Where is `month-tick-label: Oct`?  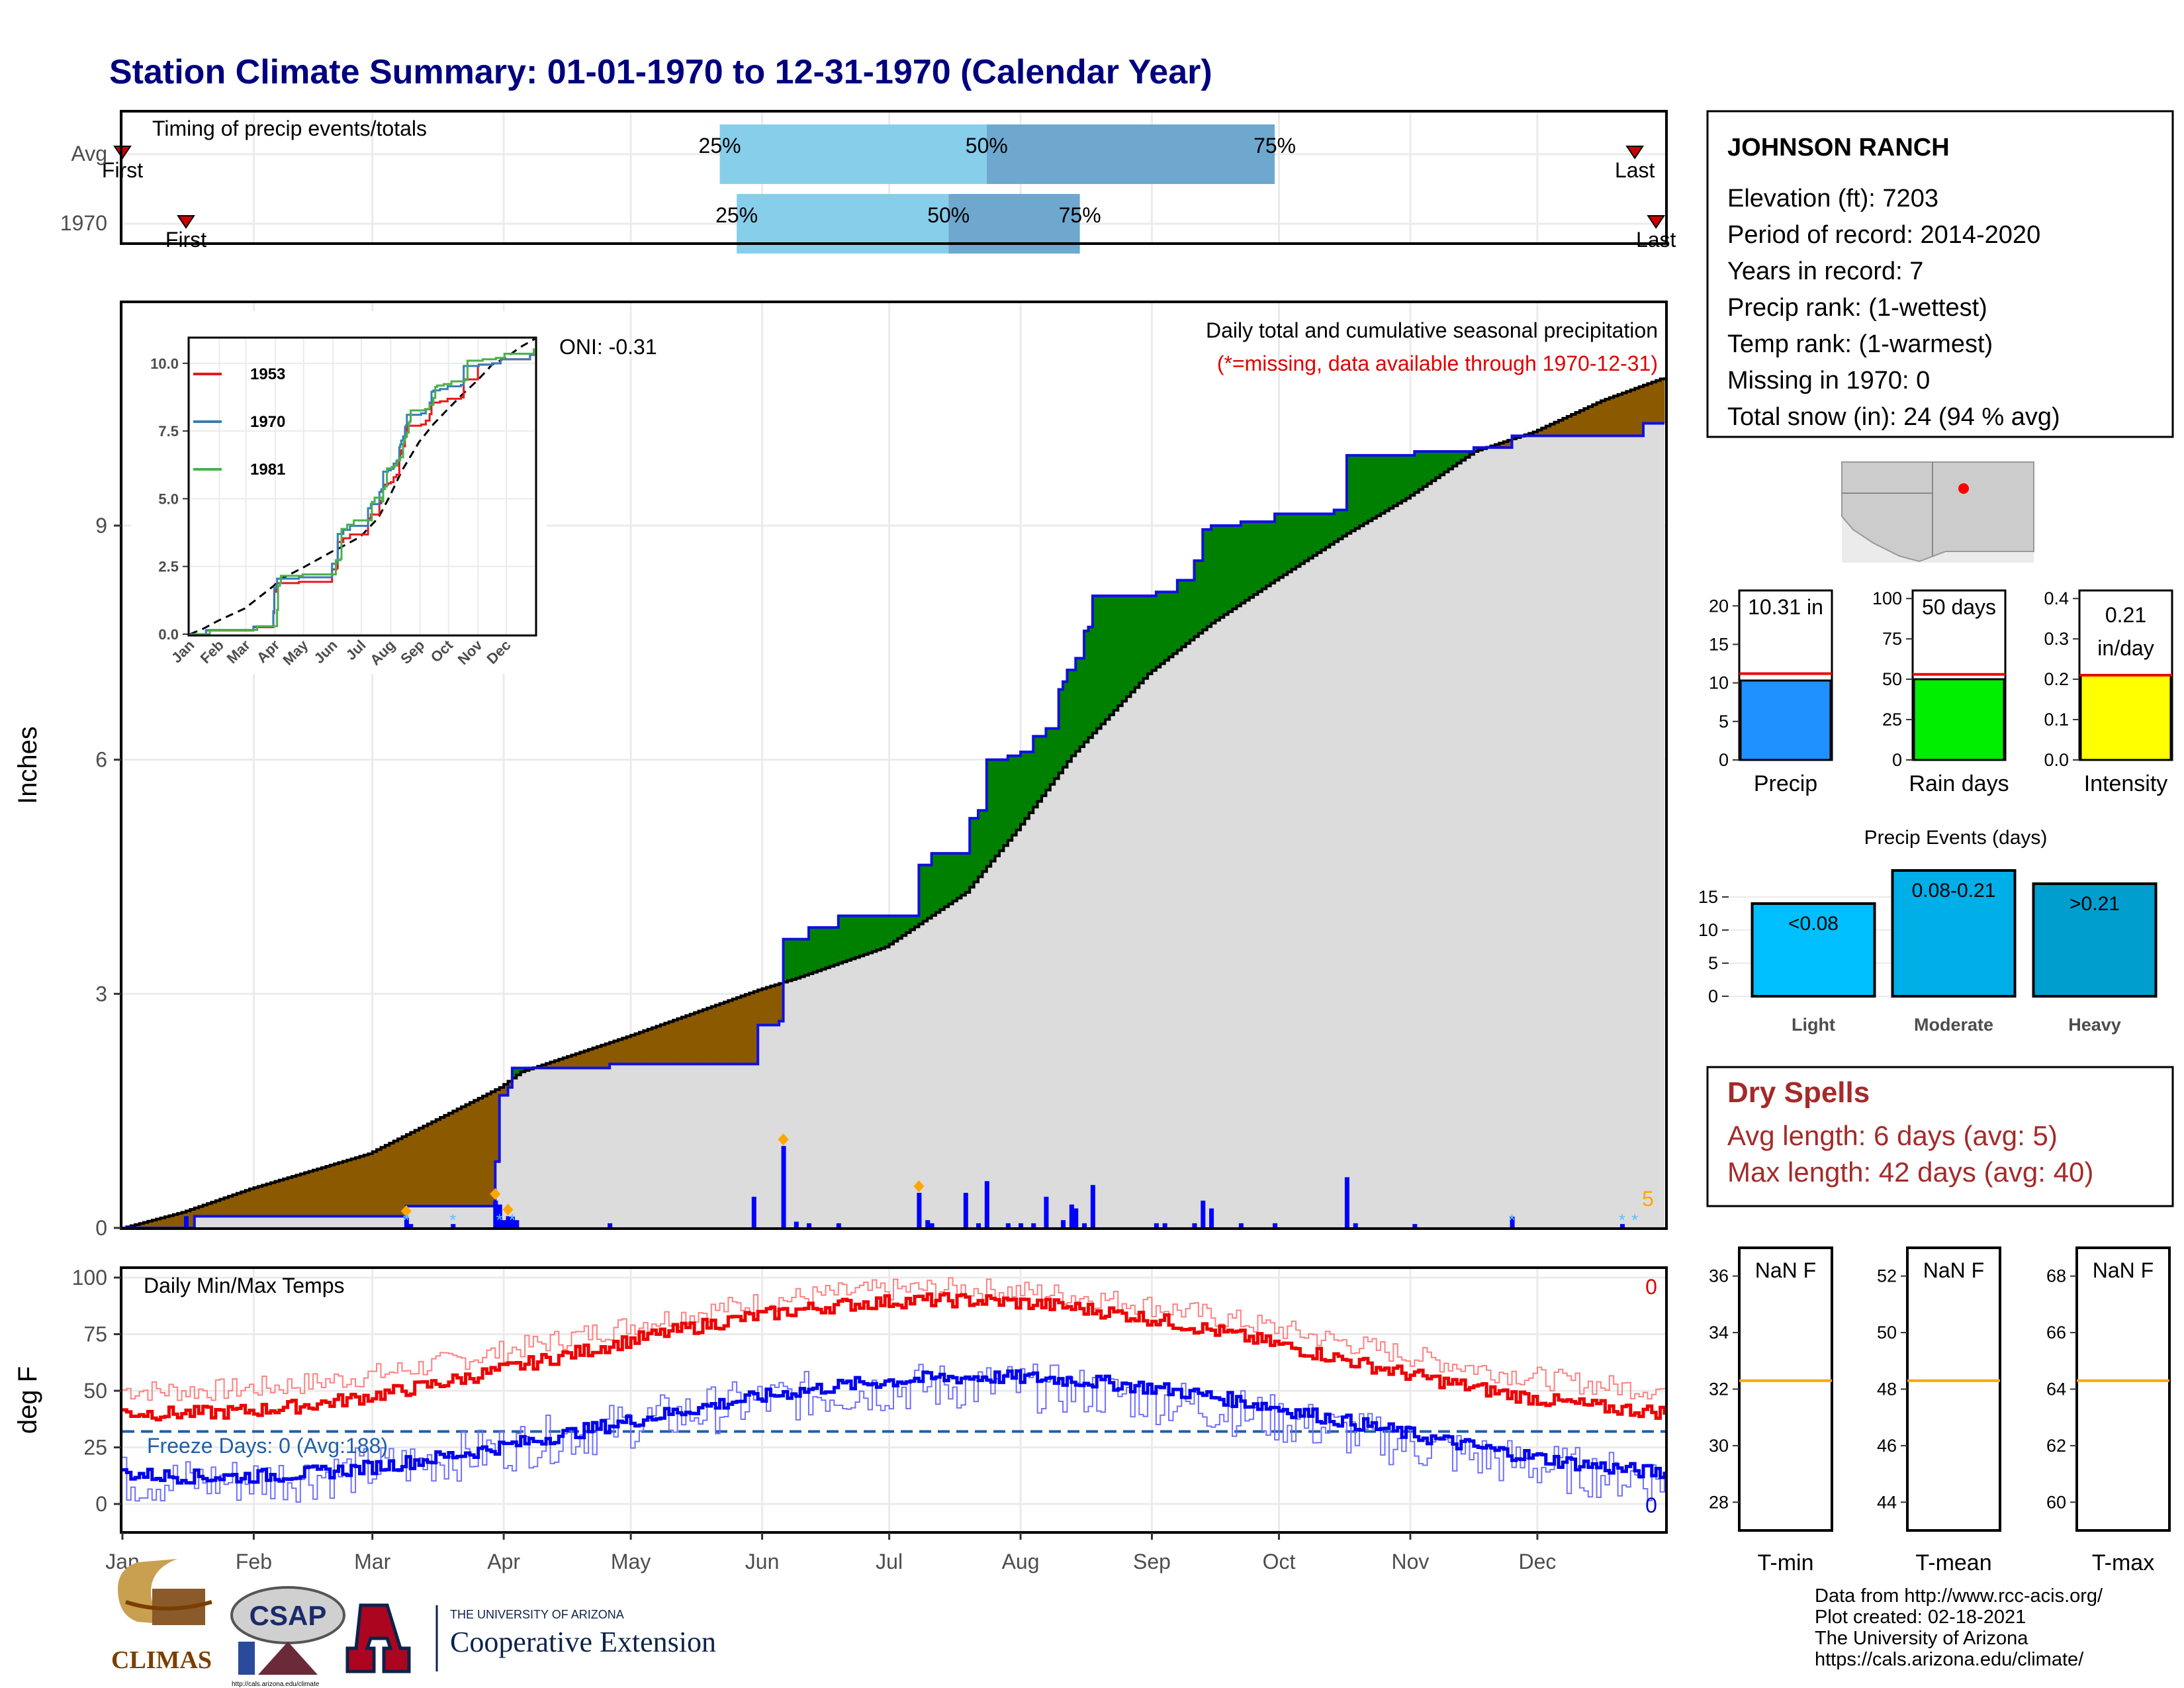
month-tick-label: Oct is located at coordinates (1279, 1561).